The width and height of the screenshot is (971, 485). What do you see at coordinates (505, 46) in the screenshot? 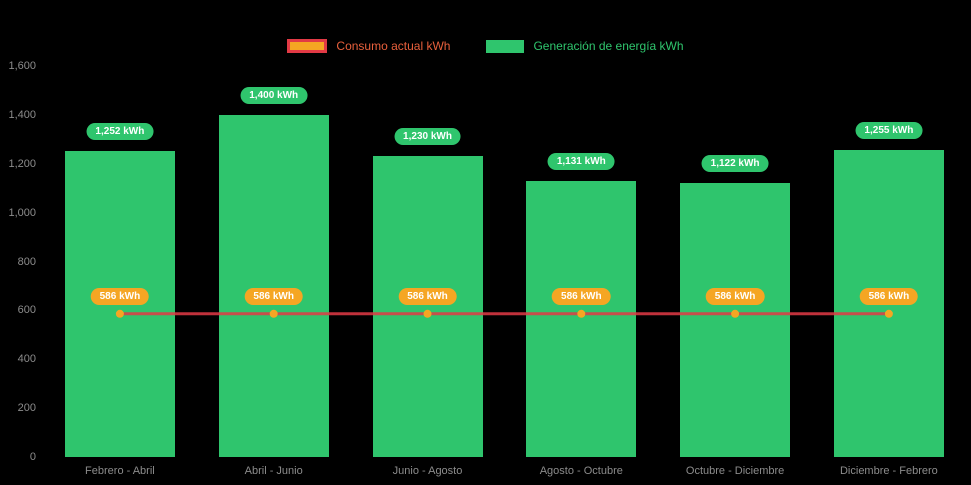
I see `generacion-legend-swatch` at bounding box center [505, 46].